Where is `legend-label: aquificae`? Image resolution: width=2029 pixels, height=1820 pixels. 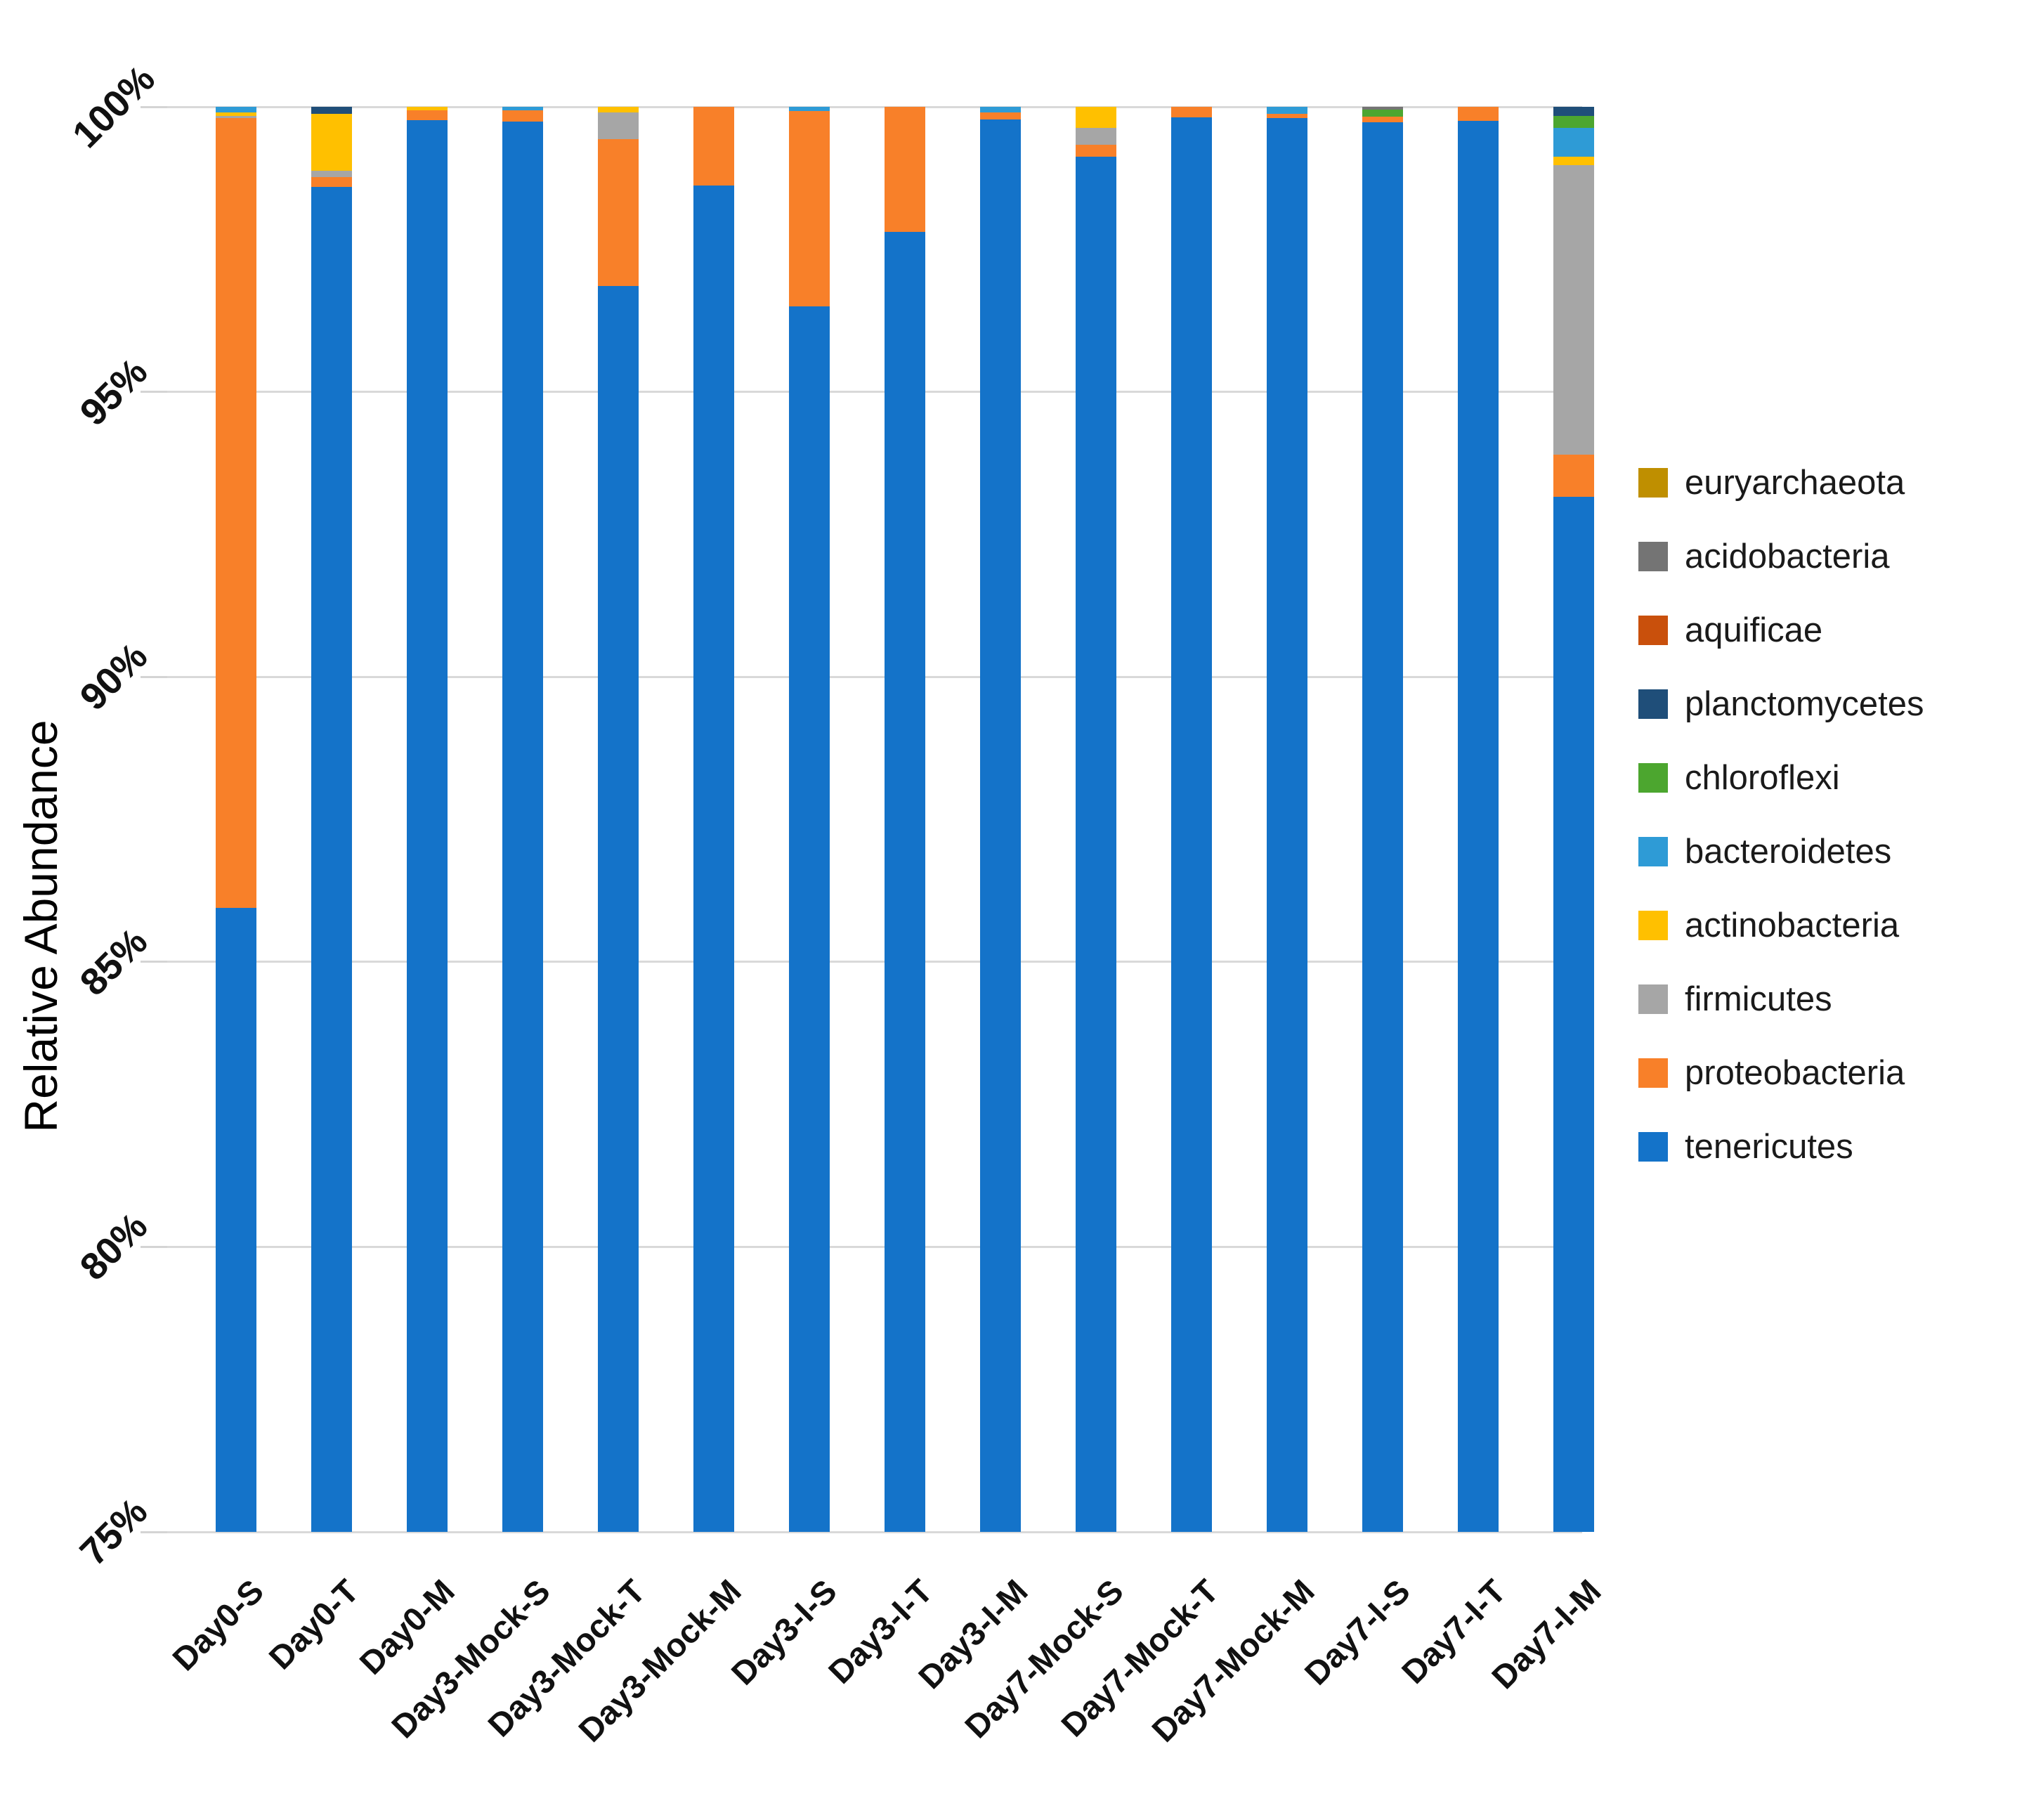 legend-label: aquificae is located at coordinates (1754, 630).